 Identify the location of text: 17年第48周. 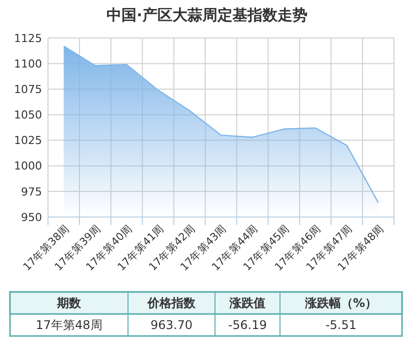
(69, 325).